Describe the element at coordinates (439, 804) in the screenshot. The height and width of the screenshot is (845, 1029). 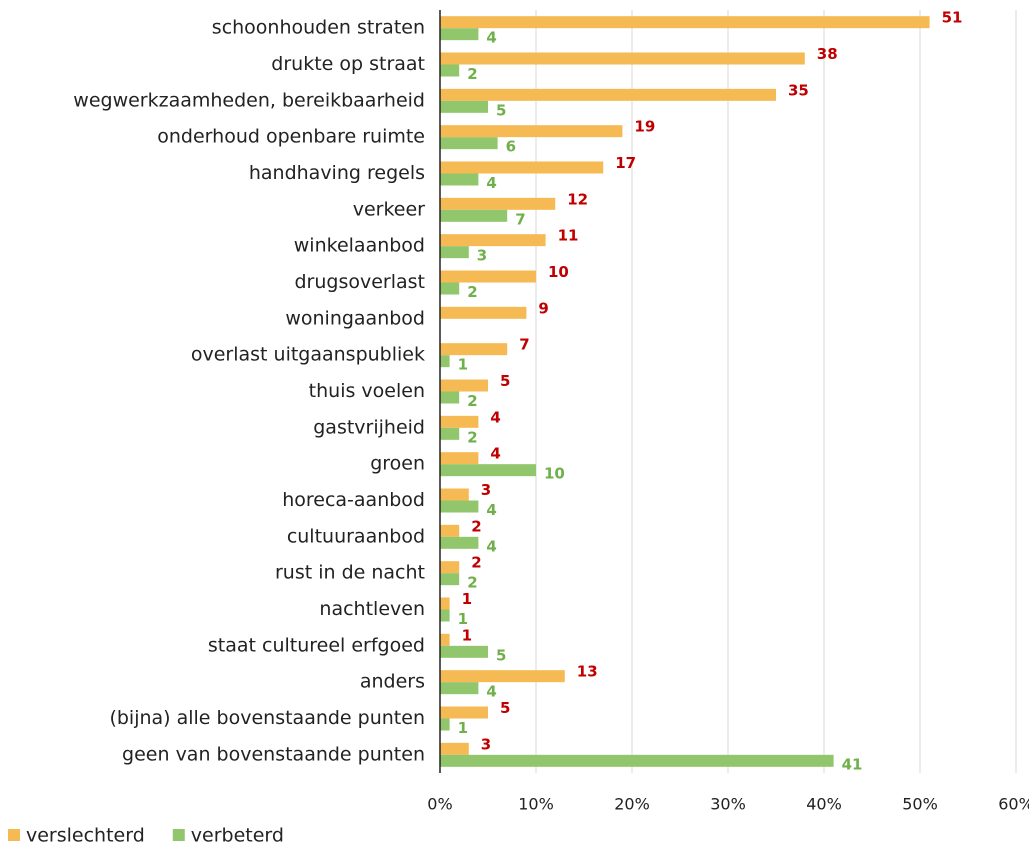
I see `x-tick-label: 0%` at that location.